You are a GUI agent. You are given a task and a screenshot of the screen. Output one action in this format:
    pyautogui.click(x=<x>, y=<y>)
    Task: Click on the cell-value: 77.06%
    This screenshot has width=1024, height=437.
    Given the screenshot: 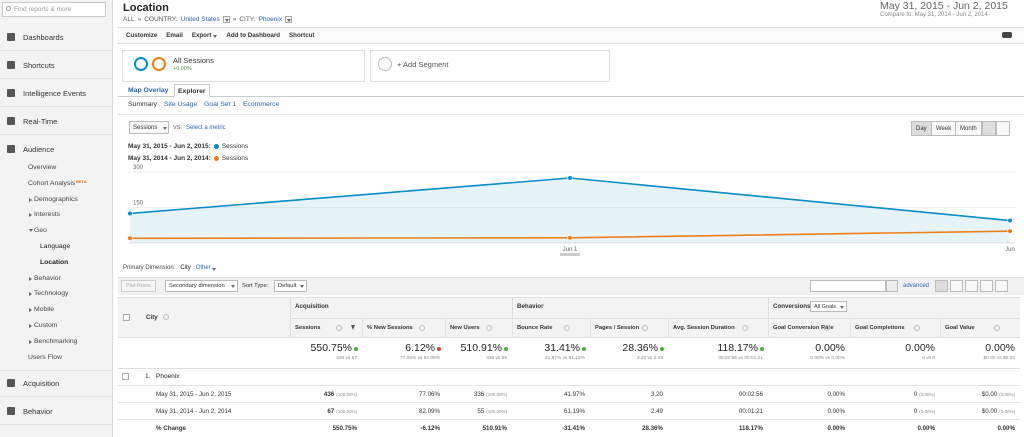 What is the action you would take?
    pyautogui.click(x=429, y=394)
    